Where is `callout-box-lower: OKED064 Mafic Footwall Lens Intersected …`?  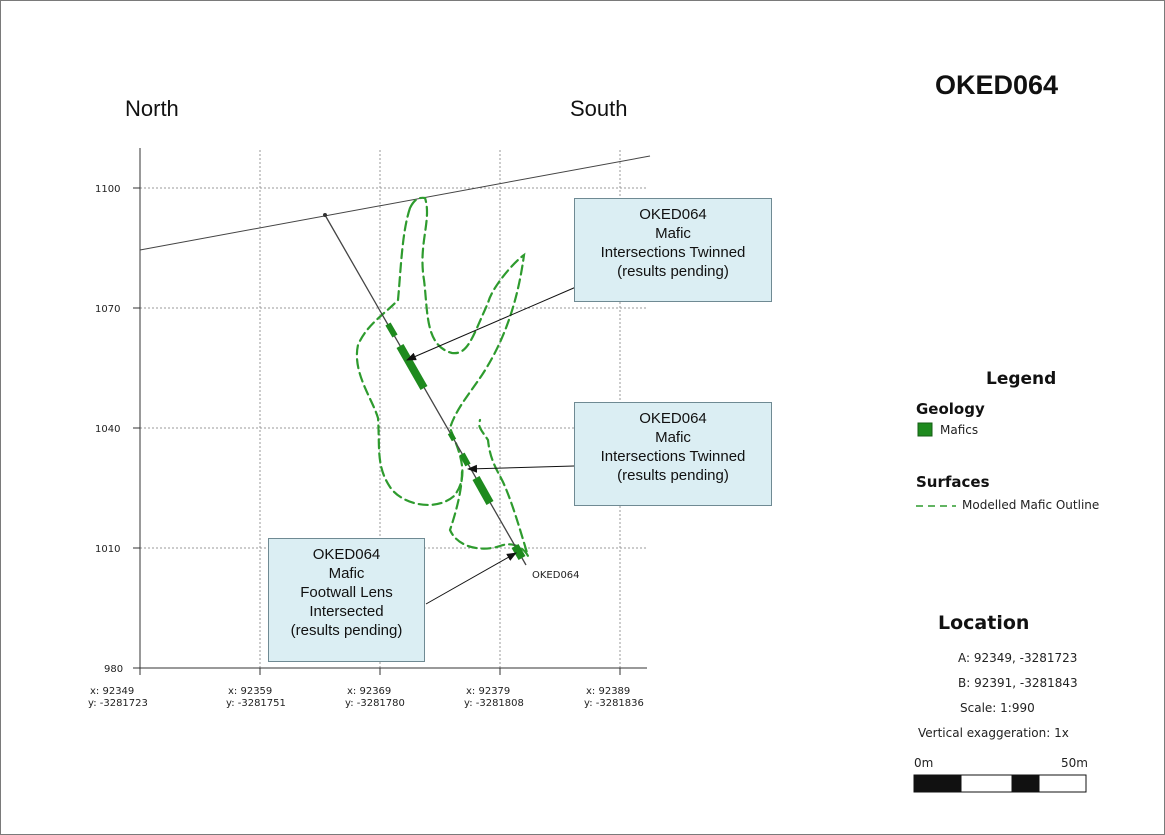 callout-box-lower: OKED064 Mafic Footwall Lens Intersected … is located at coordinates (346, 600).